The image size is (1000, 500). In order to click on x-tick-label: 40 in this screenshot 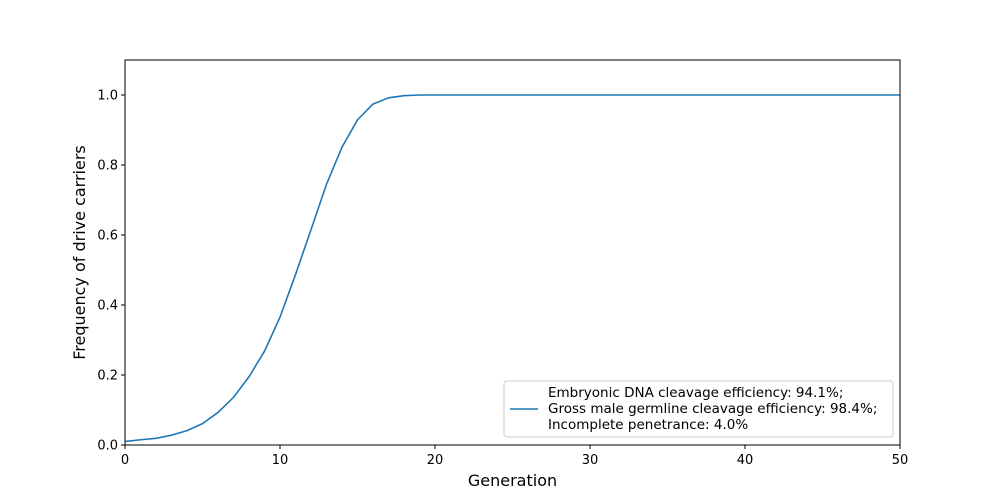, I will do `click(745, 460)`.